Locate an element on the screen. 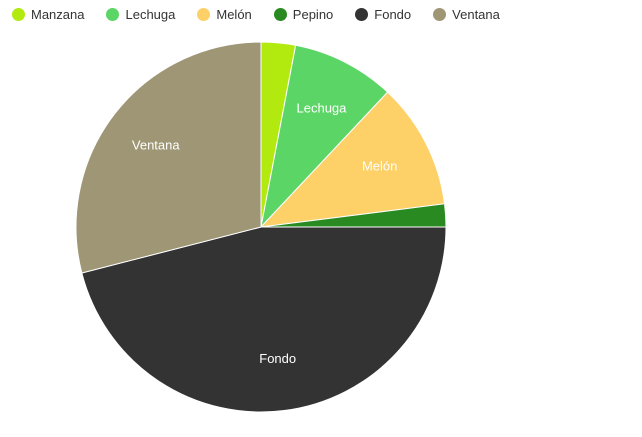  legend-item-melon: Melón is located at coordinates (224, 14).